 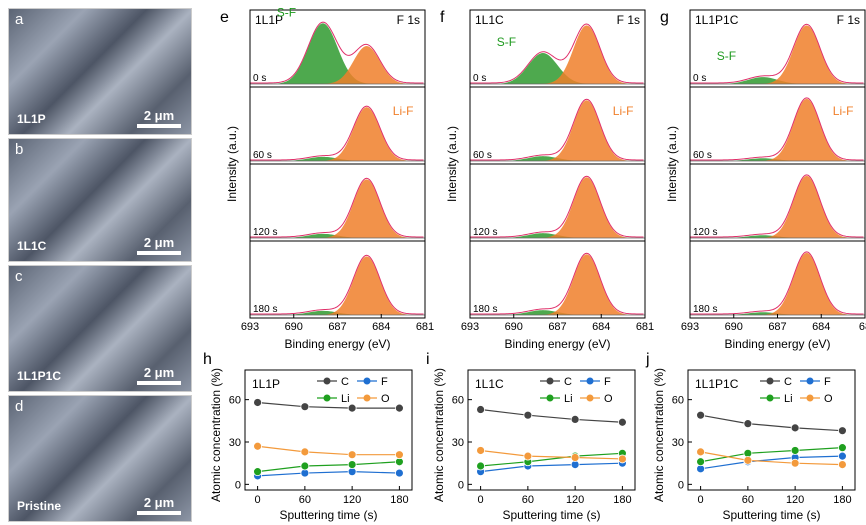 What do you see at coordinates (568, 382) in the screenshot?
I see `legend-label: C` at bounding box center [568, 382].